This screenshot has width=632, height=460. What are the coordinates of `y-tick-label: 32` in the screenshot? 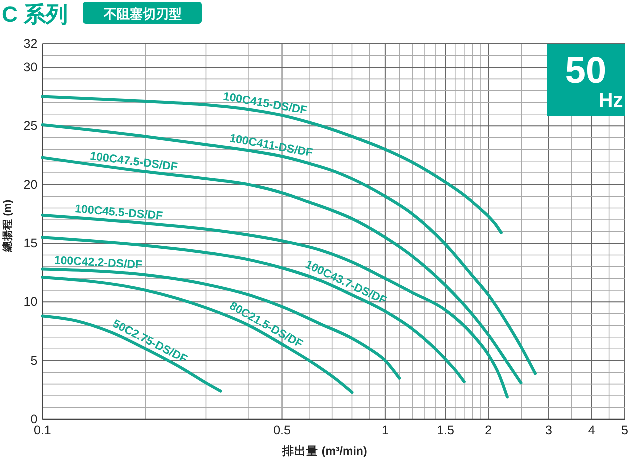 It's located at (31, 44).